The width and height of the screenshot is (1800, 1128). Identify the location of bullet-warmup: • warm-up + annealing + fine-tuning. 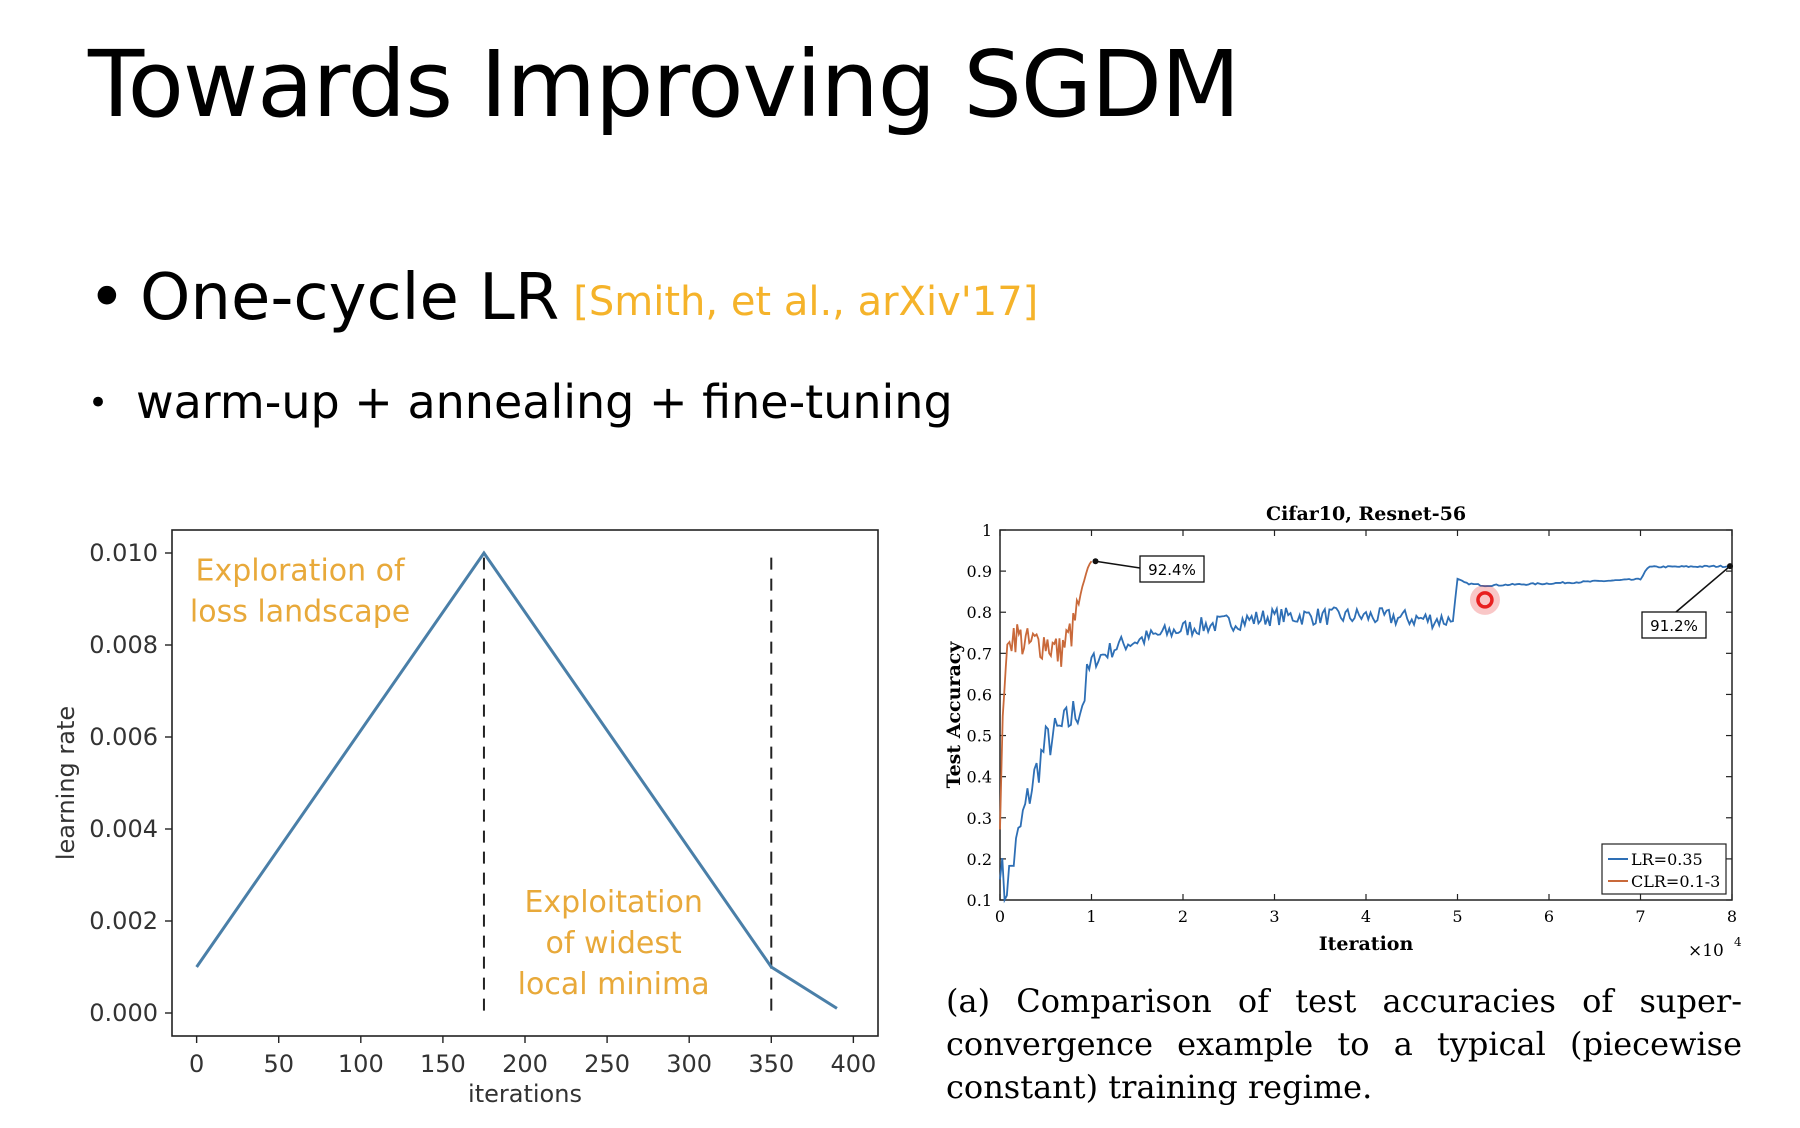
(520, 402).